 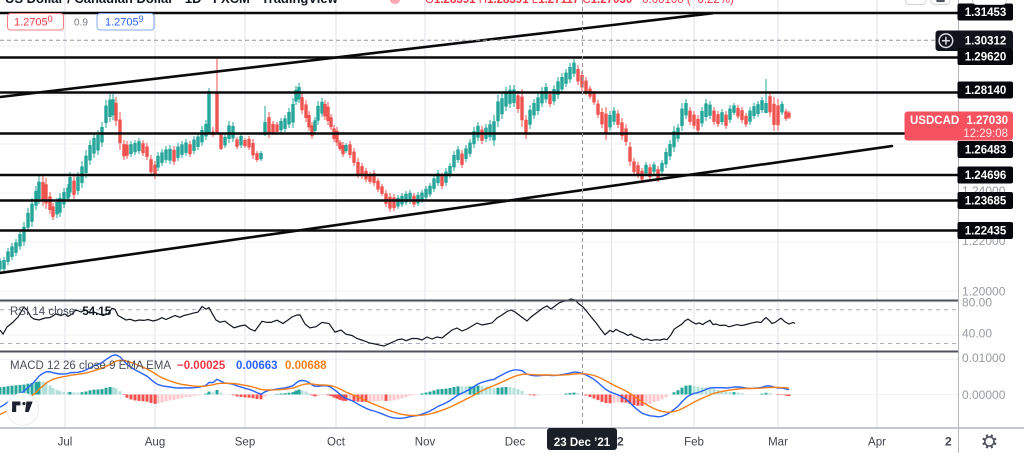 What do you see at coordinates (124, 21) in the screenshot?
I see `svg-text: 1.27059` at bounding box center [124, 21].